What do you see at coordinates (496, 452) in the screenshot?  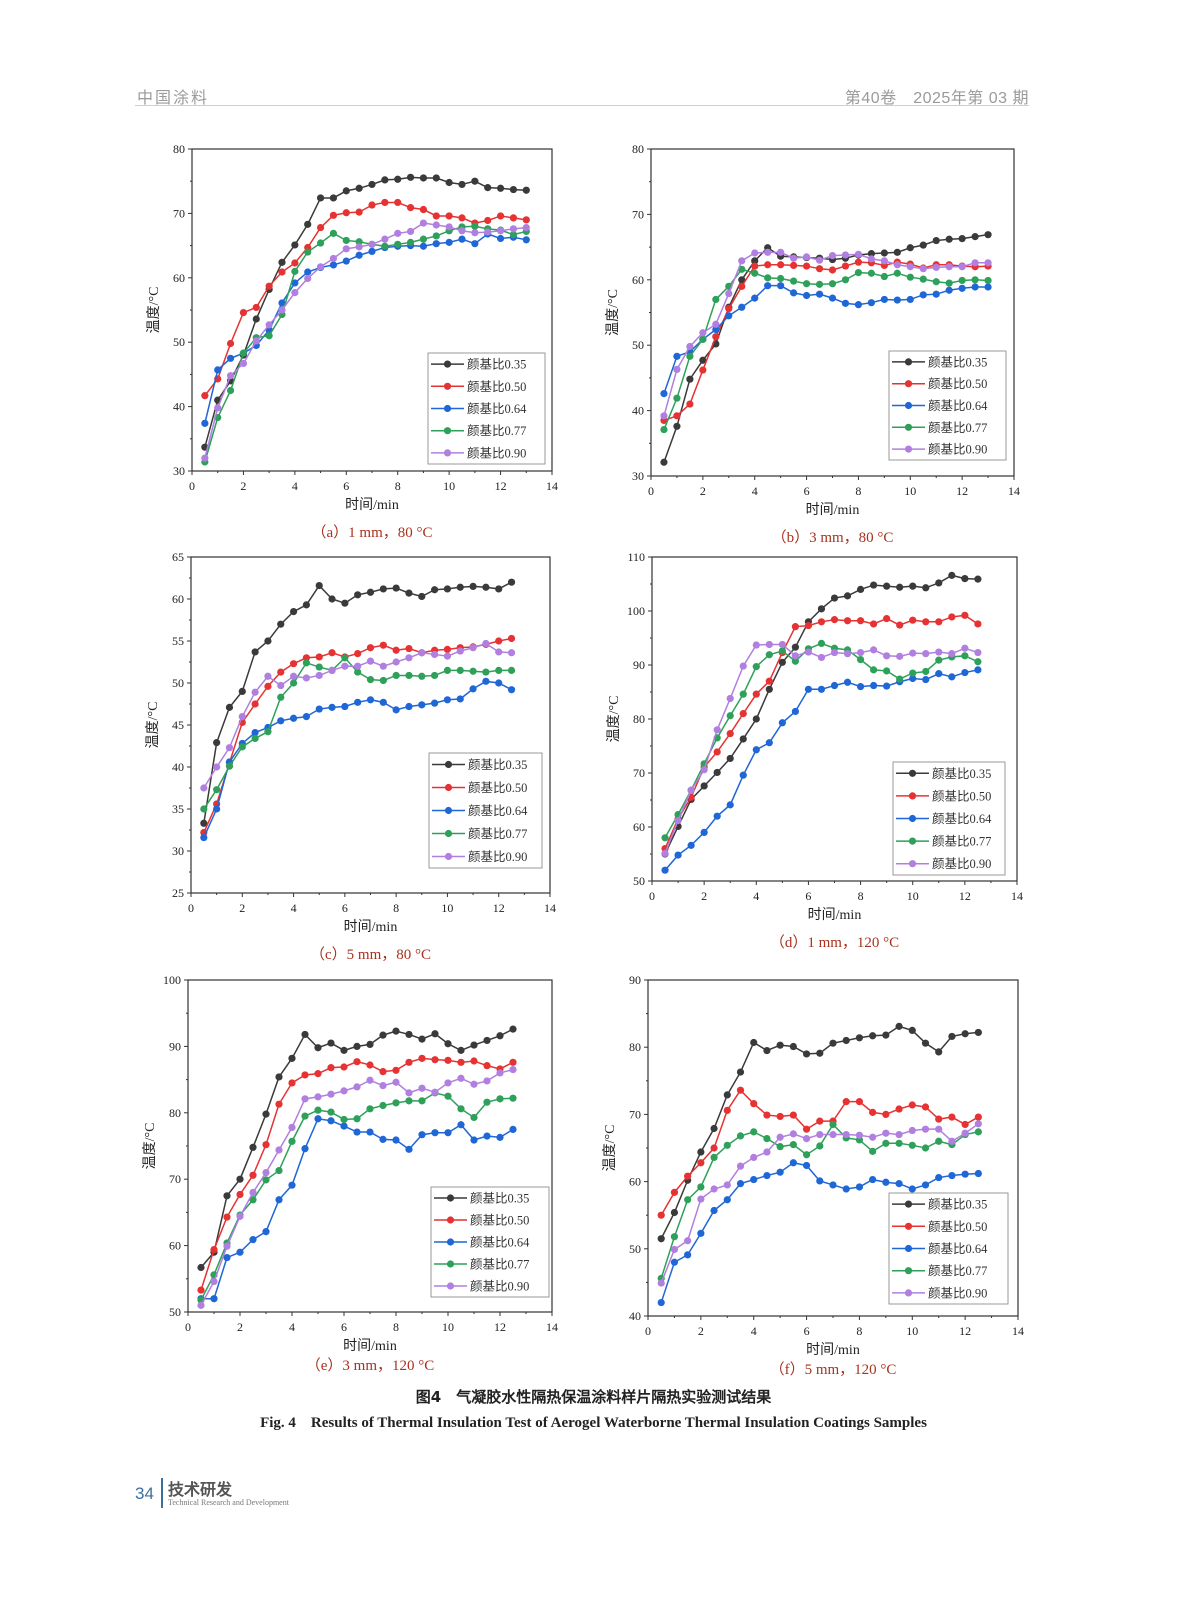 I see `legend-entry: 颜基比0.90` at bounding box center [496, 452].